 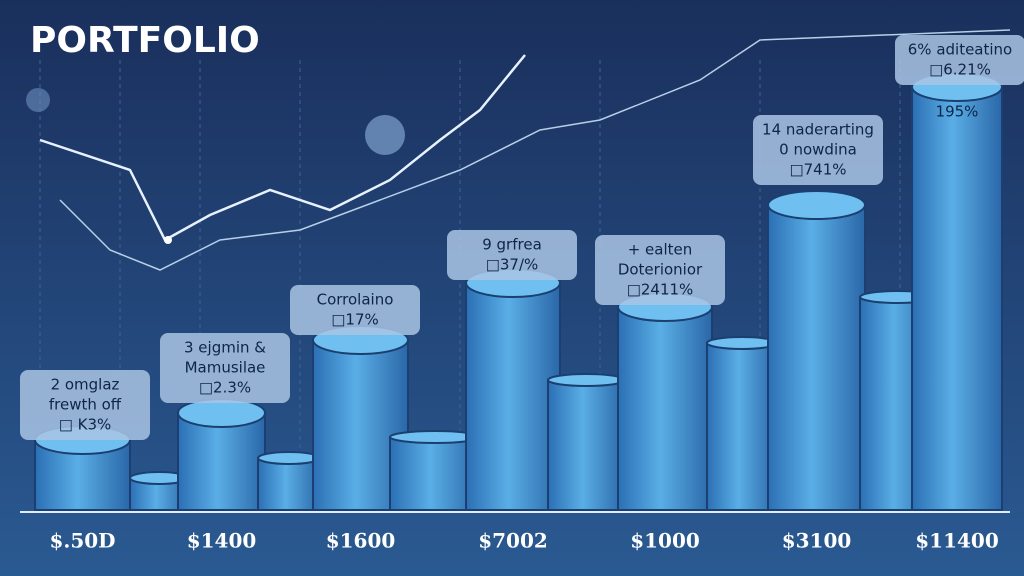 What do you see at coordinates (817, 170) in the screenshot?
I see `annotation-text: □741%` at bounding box center [817, 170].